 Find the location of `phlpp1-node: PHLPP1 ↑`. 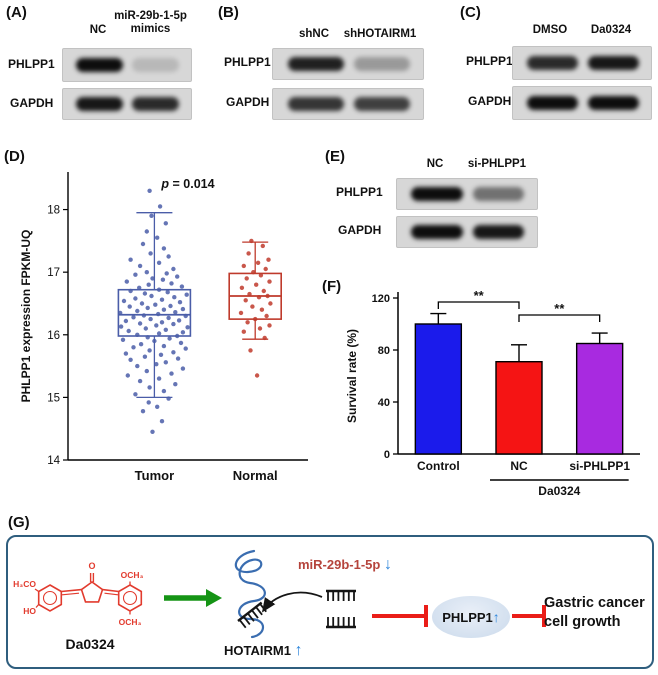

phlpp1-node: PHLPP1 ↑ is located at coordinates (471, 617).